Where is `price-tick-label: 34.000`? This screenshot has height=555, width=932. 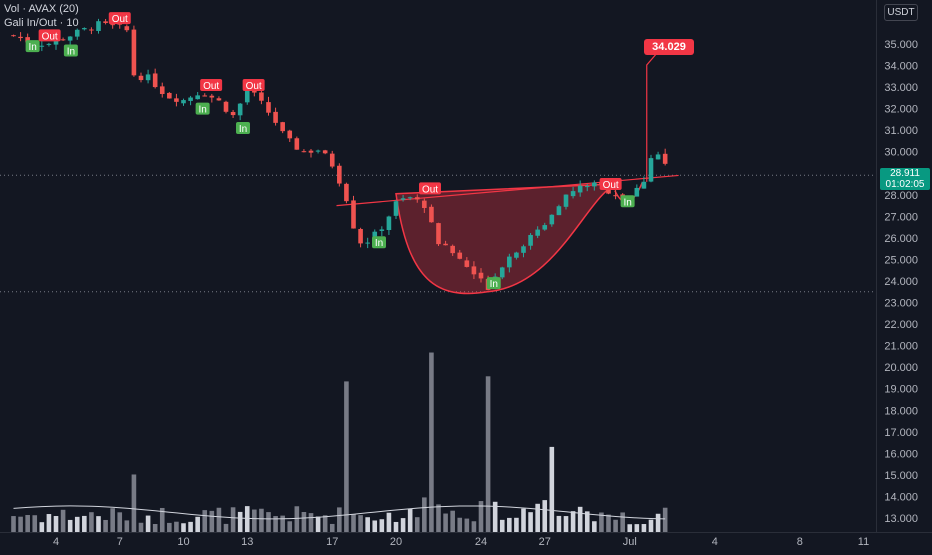
price-tick-label: 34.000 is located at coordinates (901, 67).